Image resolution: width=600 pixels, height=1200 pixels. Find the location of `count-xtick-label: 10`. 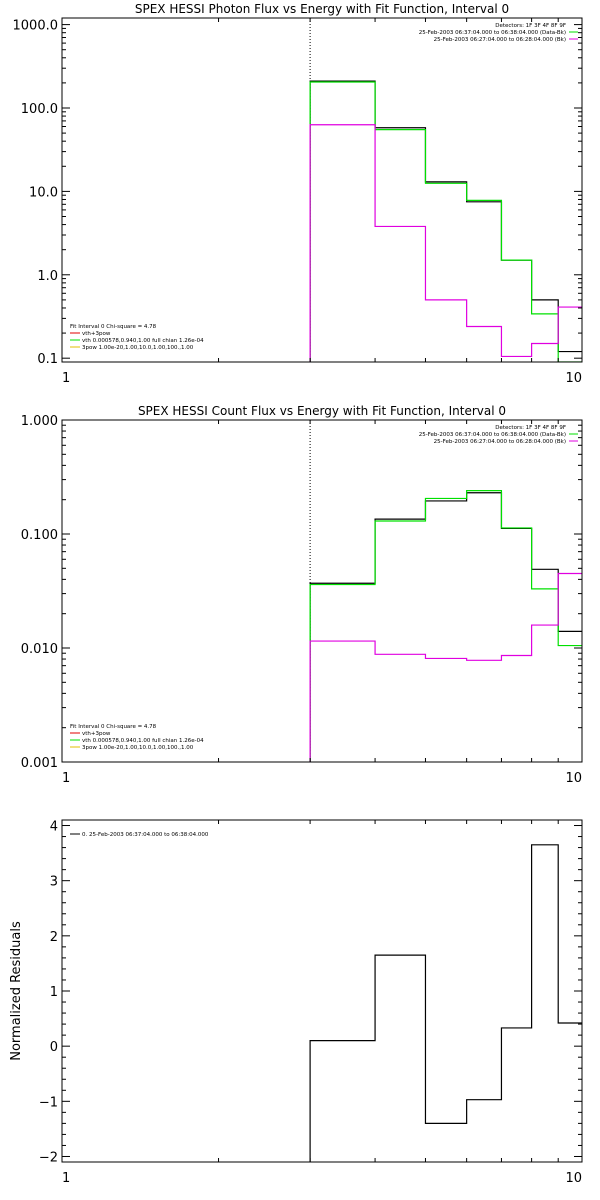

count-xtick-label: 10 is located at coordinates (573, 778).